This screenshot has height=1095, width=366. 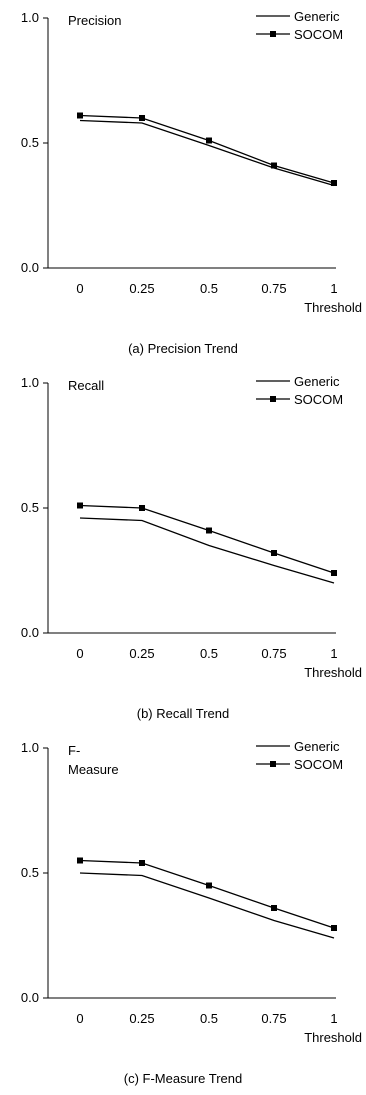 I want to click on chart-title-line: Measure, so click(x=93, y=769).